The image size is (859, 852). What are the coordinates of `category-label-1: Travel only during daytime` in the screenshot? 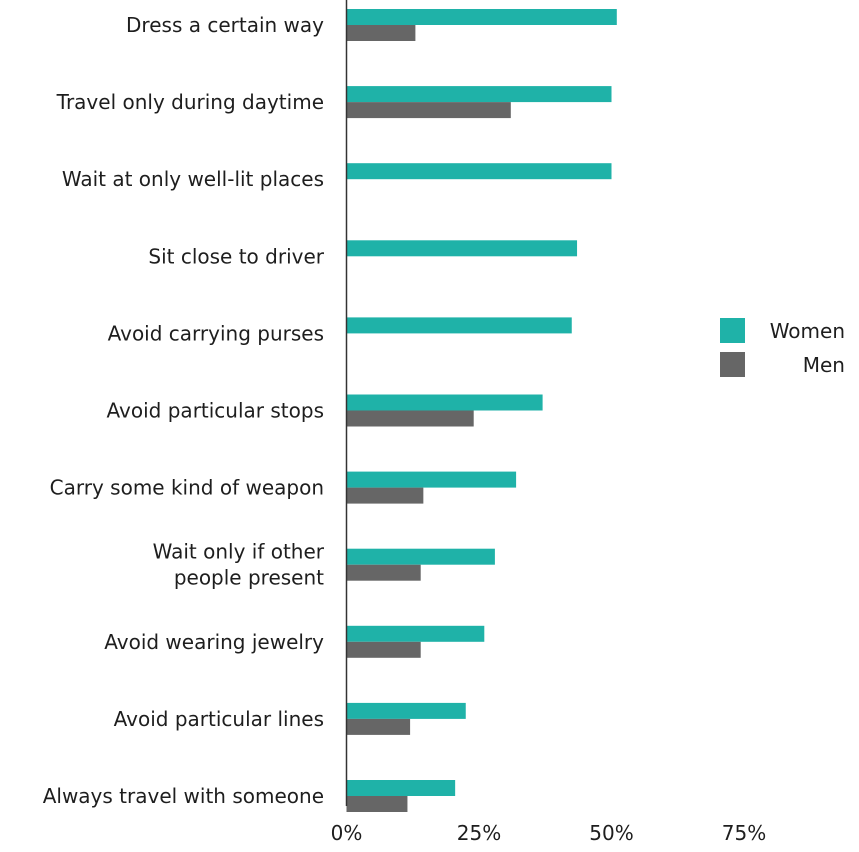 It's located at (190, 102).